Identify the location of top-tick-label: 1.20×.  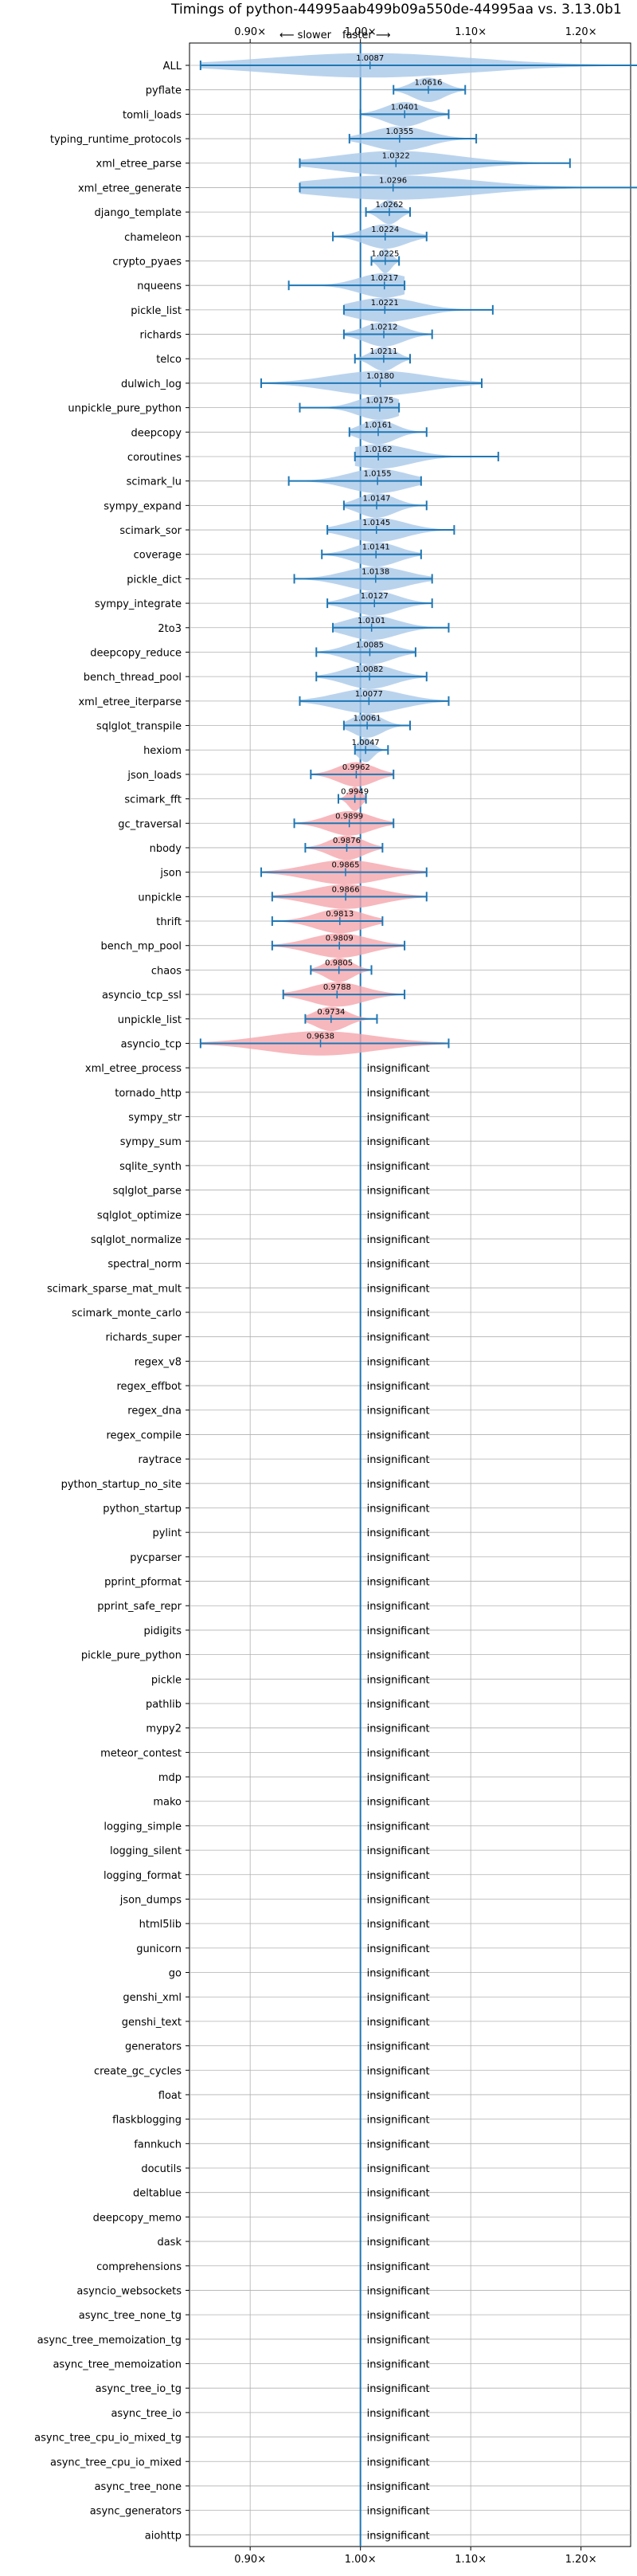
(581, 32).